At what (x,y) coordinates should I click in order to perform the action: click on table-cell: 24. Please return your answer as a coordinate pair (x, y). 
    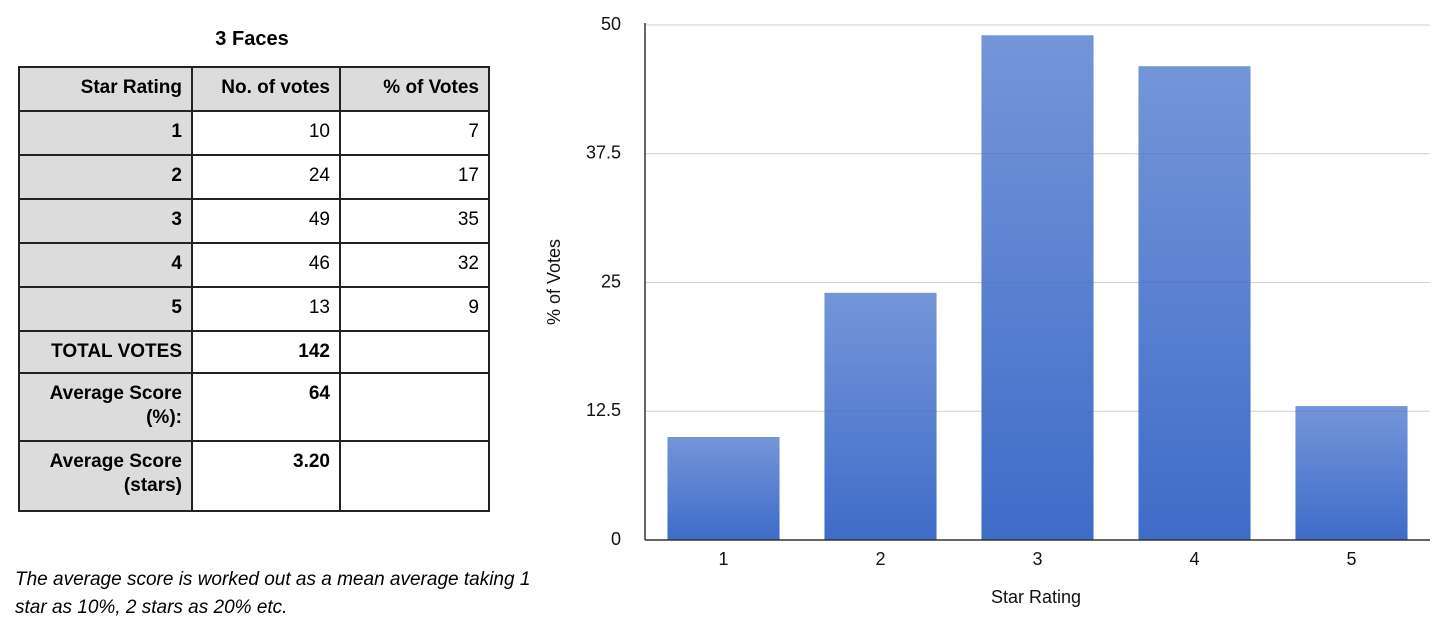
    Looking at the image, I should click on (266, 177).